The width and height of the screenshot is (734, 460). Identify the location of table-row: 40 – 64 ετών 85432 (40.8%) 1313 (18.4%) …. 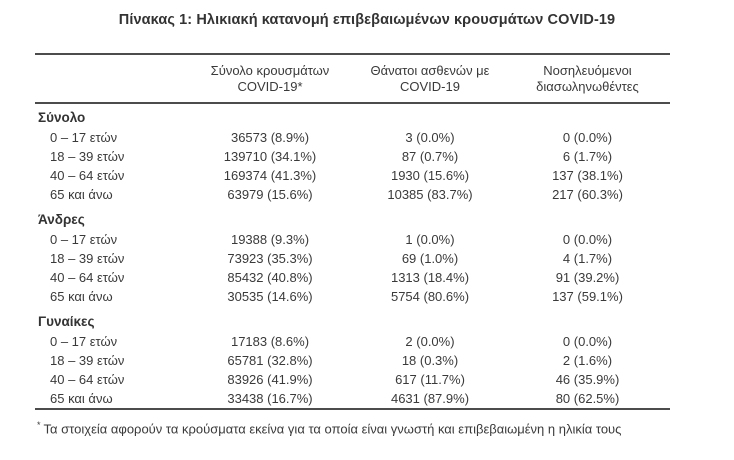
(352, 277).